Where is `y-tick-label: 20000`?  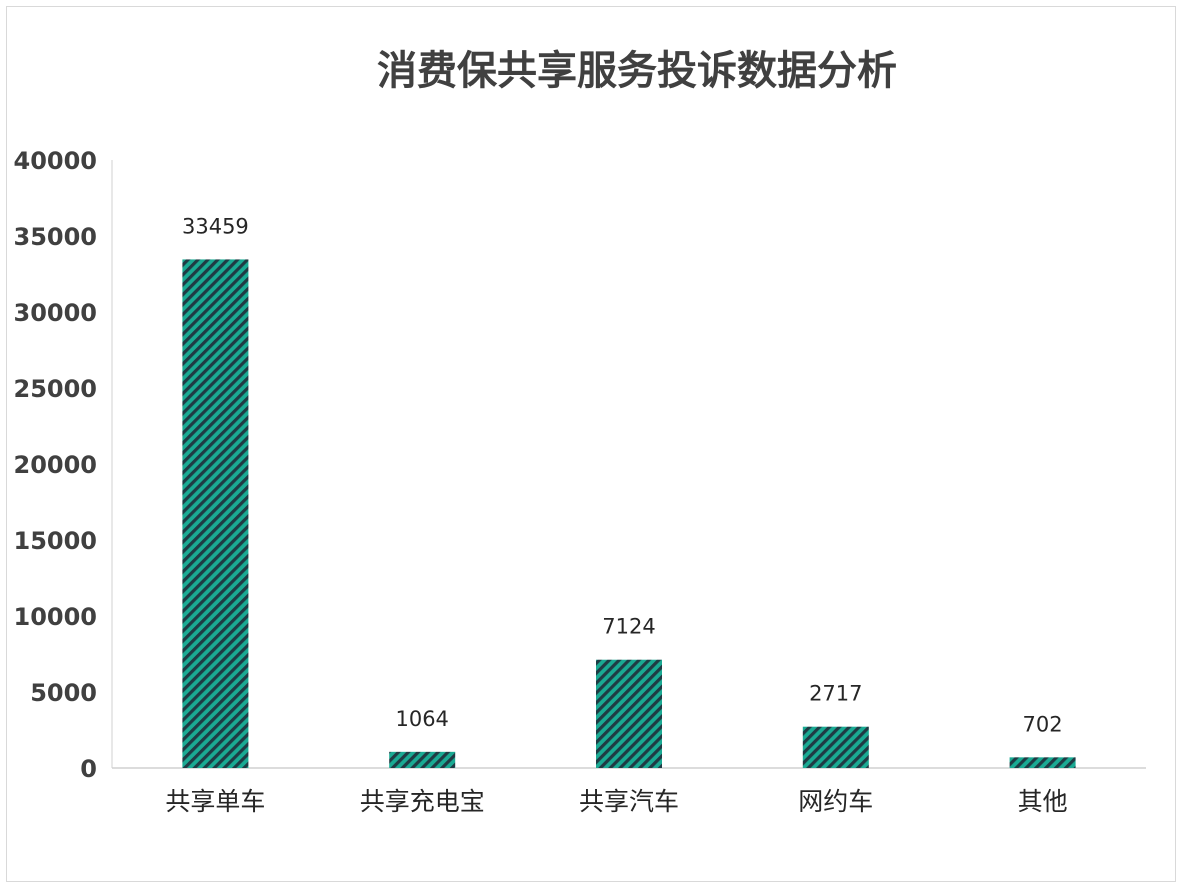
y-tick-label: 20000 is located at coordinates (56, 465).